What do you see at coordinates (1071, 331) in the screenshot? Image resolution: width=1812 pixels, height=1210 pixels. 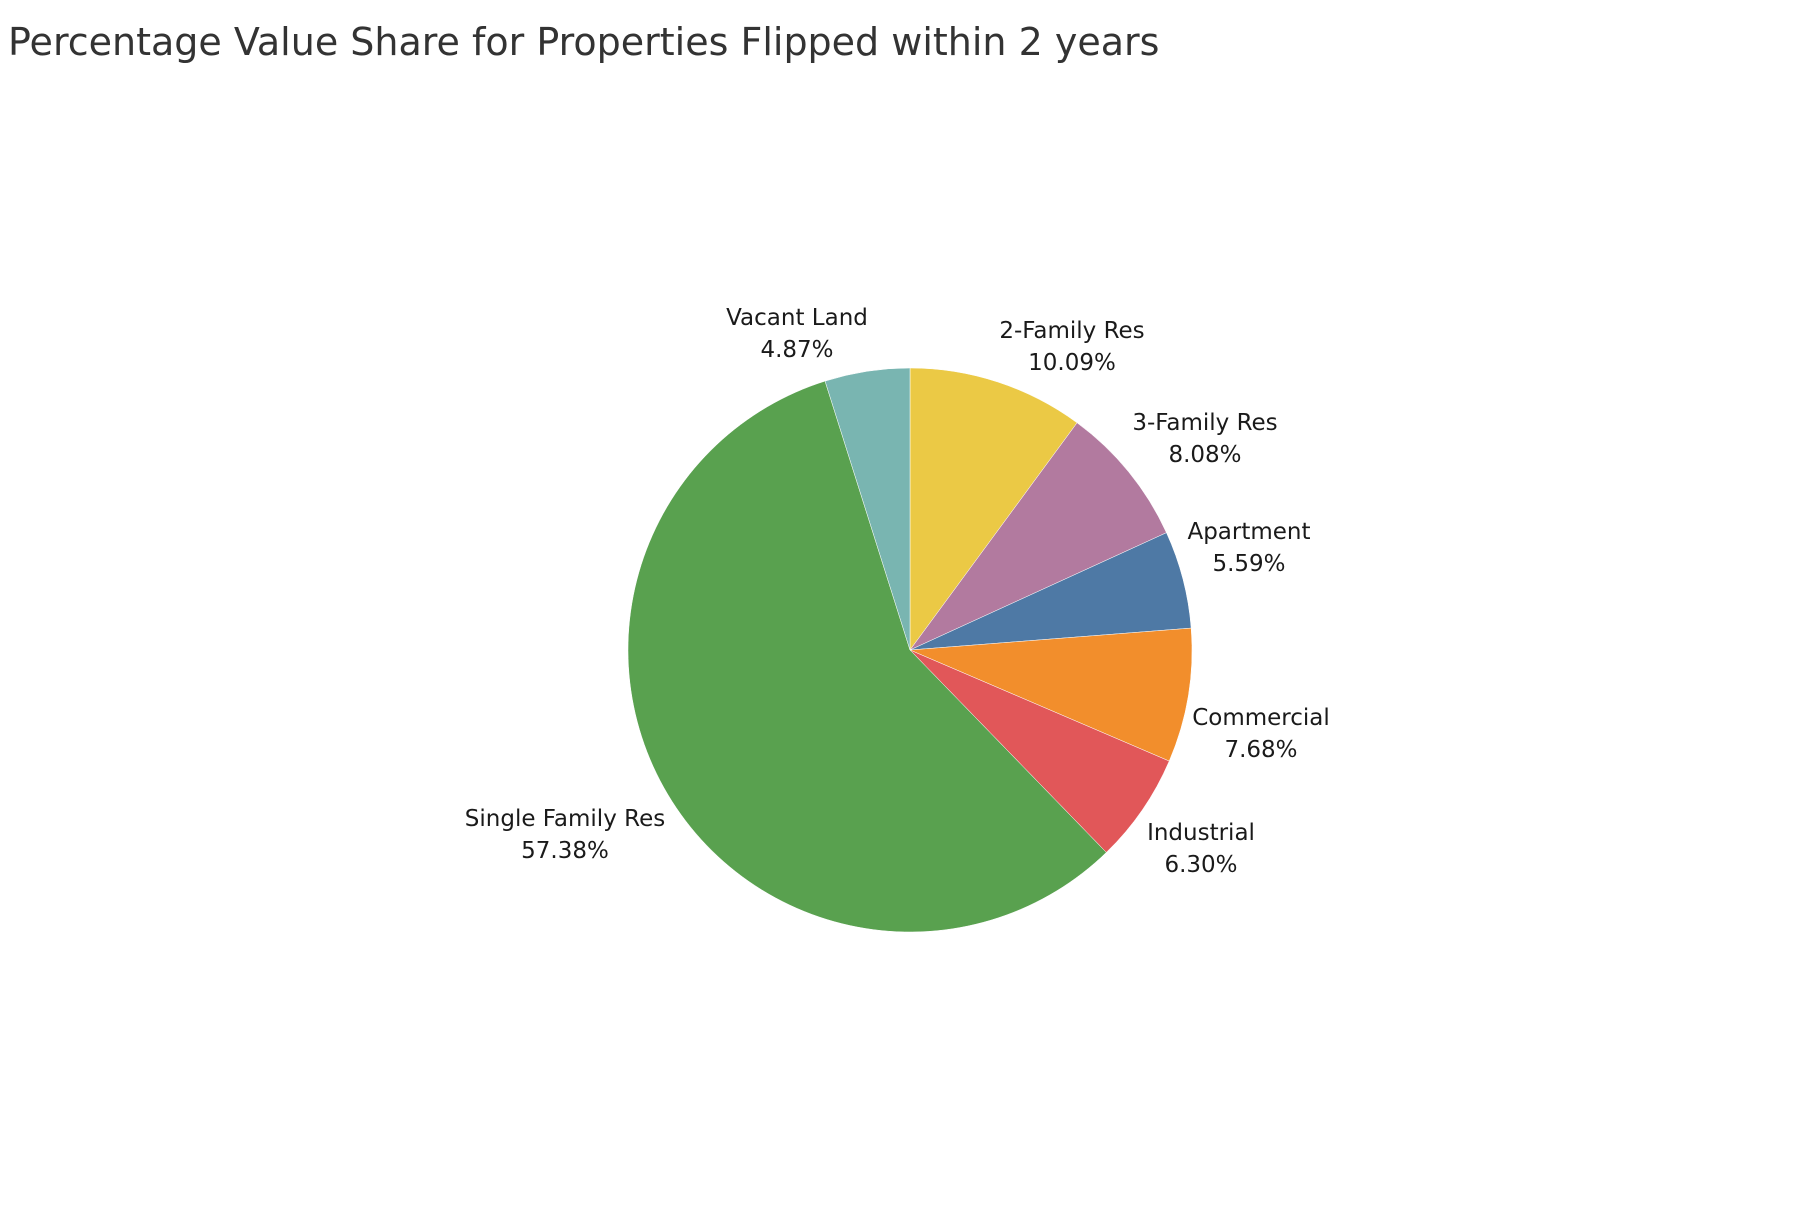 I see `slice-label-2-family-res: 2-Family Res` at bounding box center [1071, 331].